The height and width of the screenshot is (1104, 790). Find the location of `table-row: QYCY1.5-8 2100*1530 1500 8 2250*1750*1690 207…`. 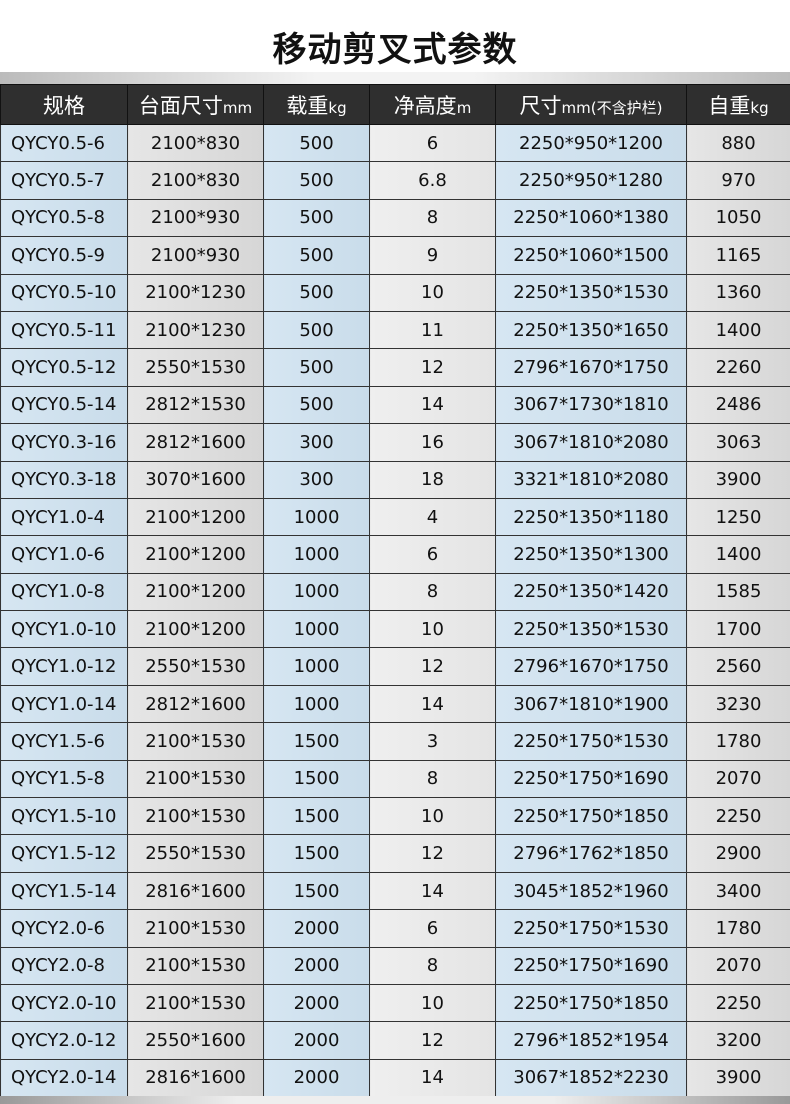

table-row: QYCY1.5-8 2100*1530 1500 8 2250*1750*1690 207… is located at coordinates (395, 779).